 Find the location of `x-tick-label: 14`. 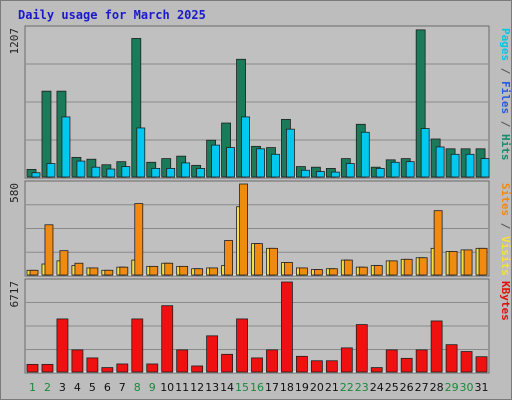

x-tick-label: 14 is located at coordinates (227, 387).